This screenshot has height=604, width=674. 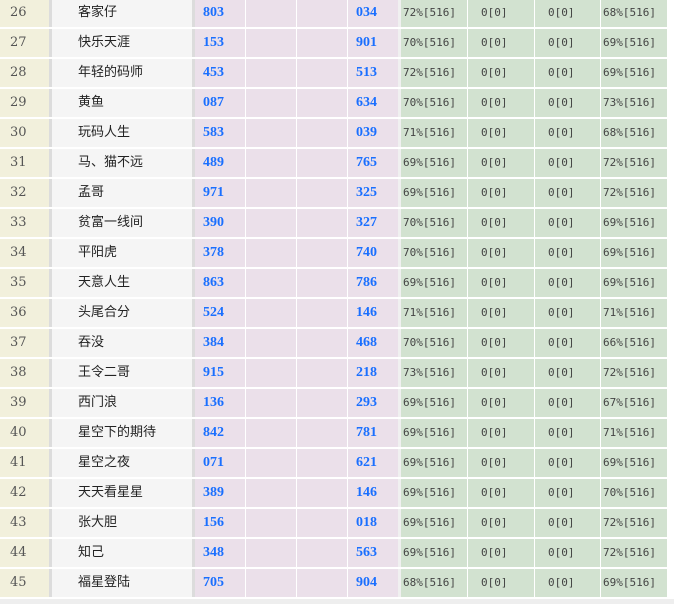 What do you see at coordinates (122, 583) in the screenshot?
I see `name-cell: 福星登陆` at bounding box center [122, 583].